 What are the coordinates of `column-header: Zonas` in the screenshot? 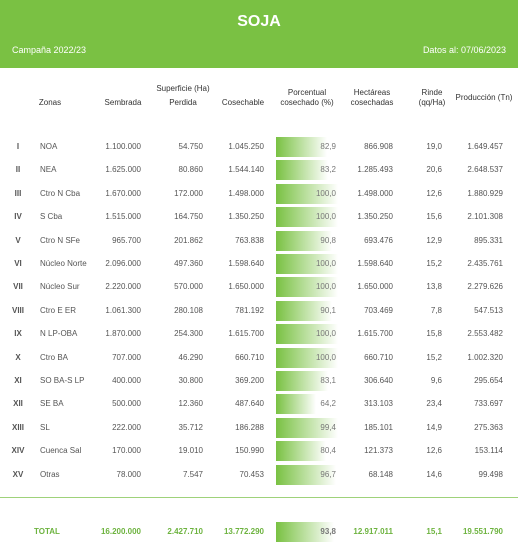 It's located at (50, 102).